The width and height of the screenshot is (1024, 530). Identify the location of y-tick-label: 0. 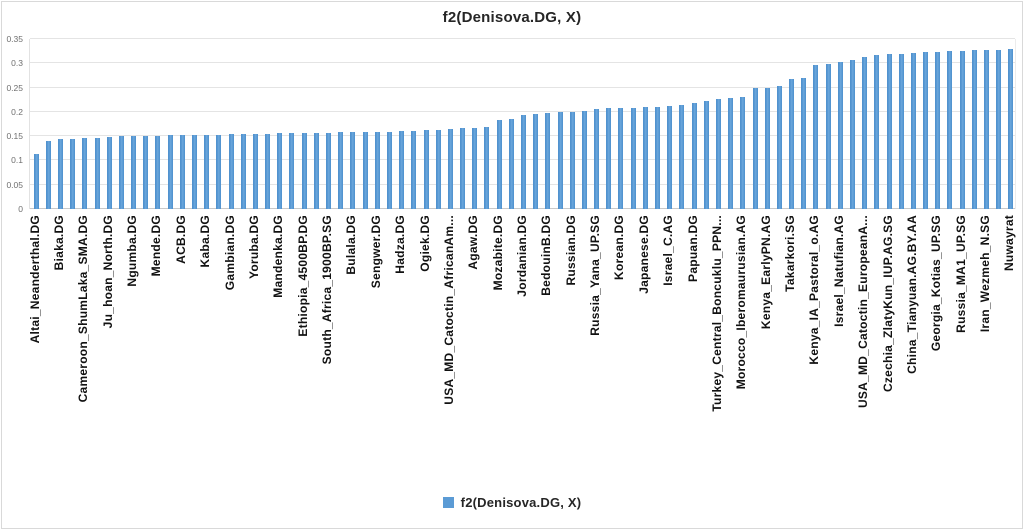
(20, 209).